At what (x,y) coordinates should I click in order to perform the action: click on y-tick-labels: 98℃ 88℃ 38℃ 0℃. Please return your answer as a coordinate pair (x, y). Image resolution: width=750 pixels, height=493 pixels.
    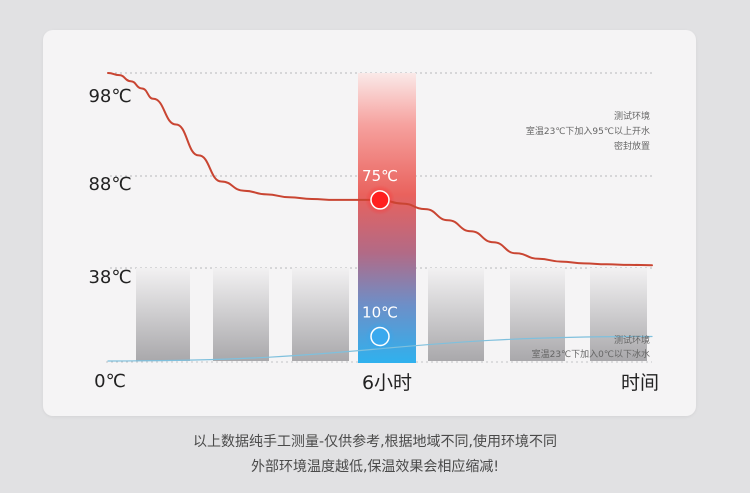
    Looking at the image, I should click on (109, 239).